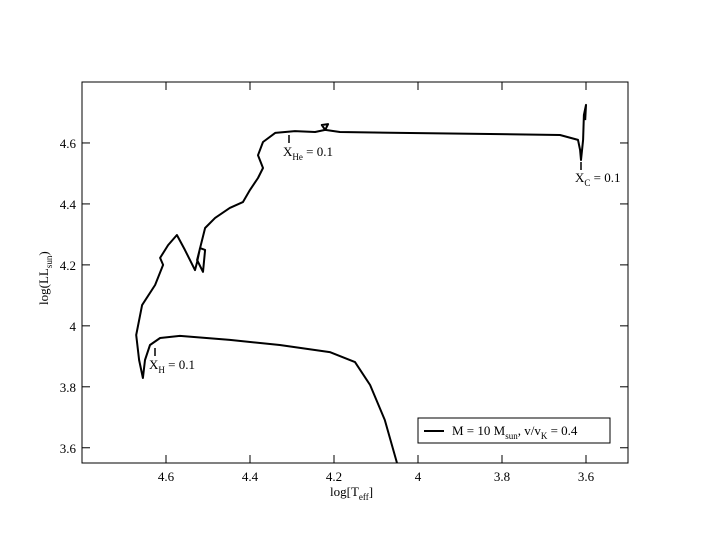 This screenshot has height=546, width=707. I want to click on x-tick-label: 4.4, so click(250, 476).